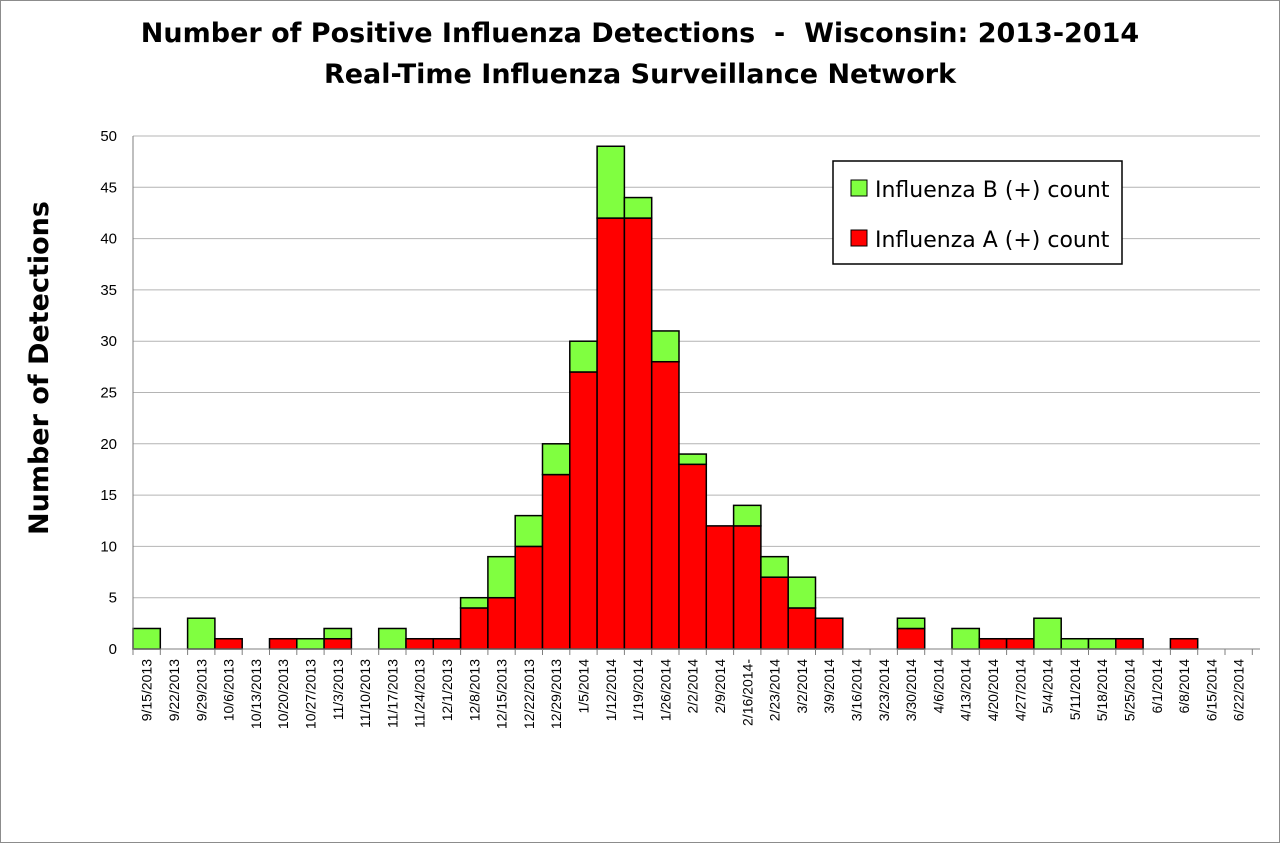 The width and height of the screenshot is (1280, 843). What do you see at coordinates (108, 495) in the screenshot?
I see `y-tick-label: 15` at bounding box center [108, 495].